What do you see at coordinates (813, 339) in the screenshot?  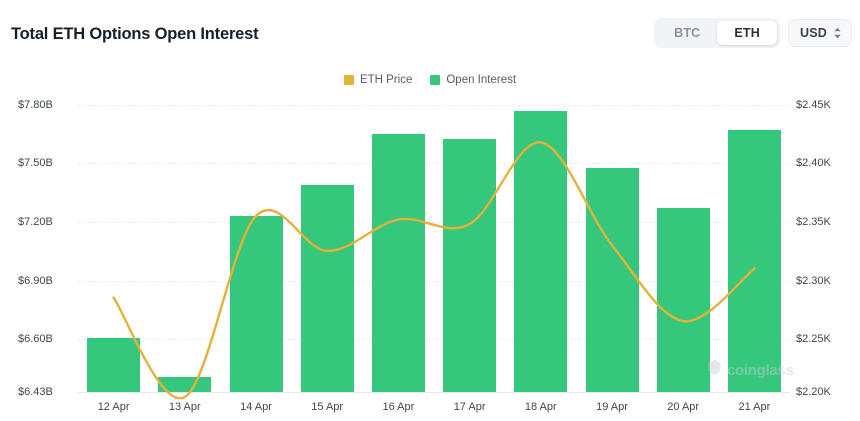 I see `right-axis-tick: $2.25K` at bounding box center [813, 339].